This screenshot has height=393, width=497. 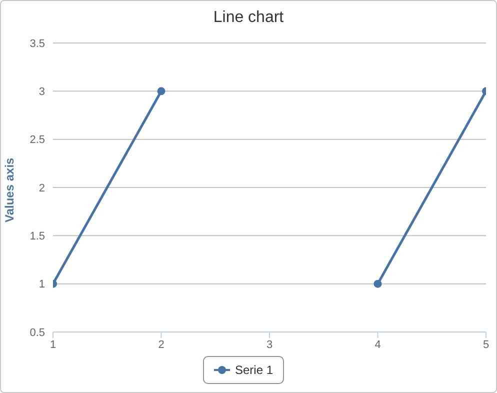 What do you see at coordinates (37, 236) in the screenshot?
I see `y-tick-label: 1.5` at bounding box center [37, 236].